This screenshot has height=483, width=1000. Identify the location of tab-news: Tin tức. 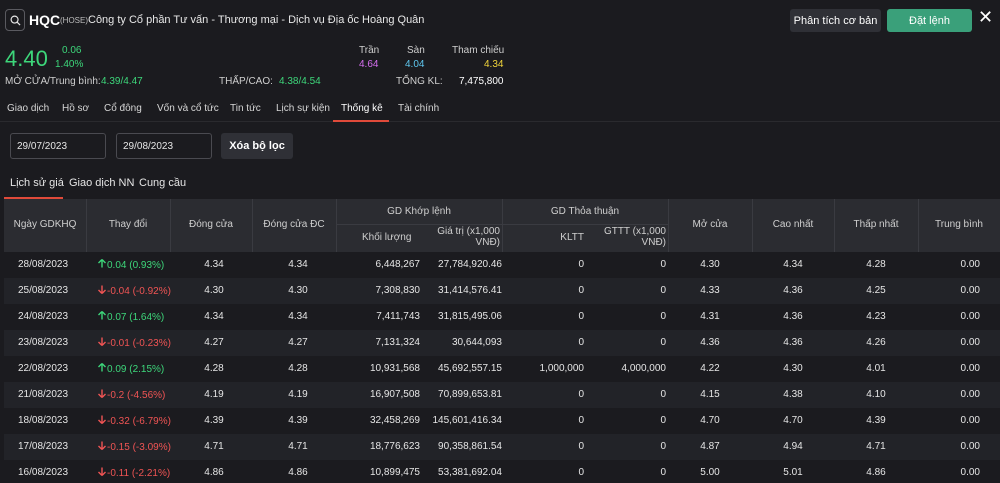
(245, 108).